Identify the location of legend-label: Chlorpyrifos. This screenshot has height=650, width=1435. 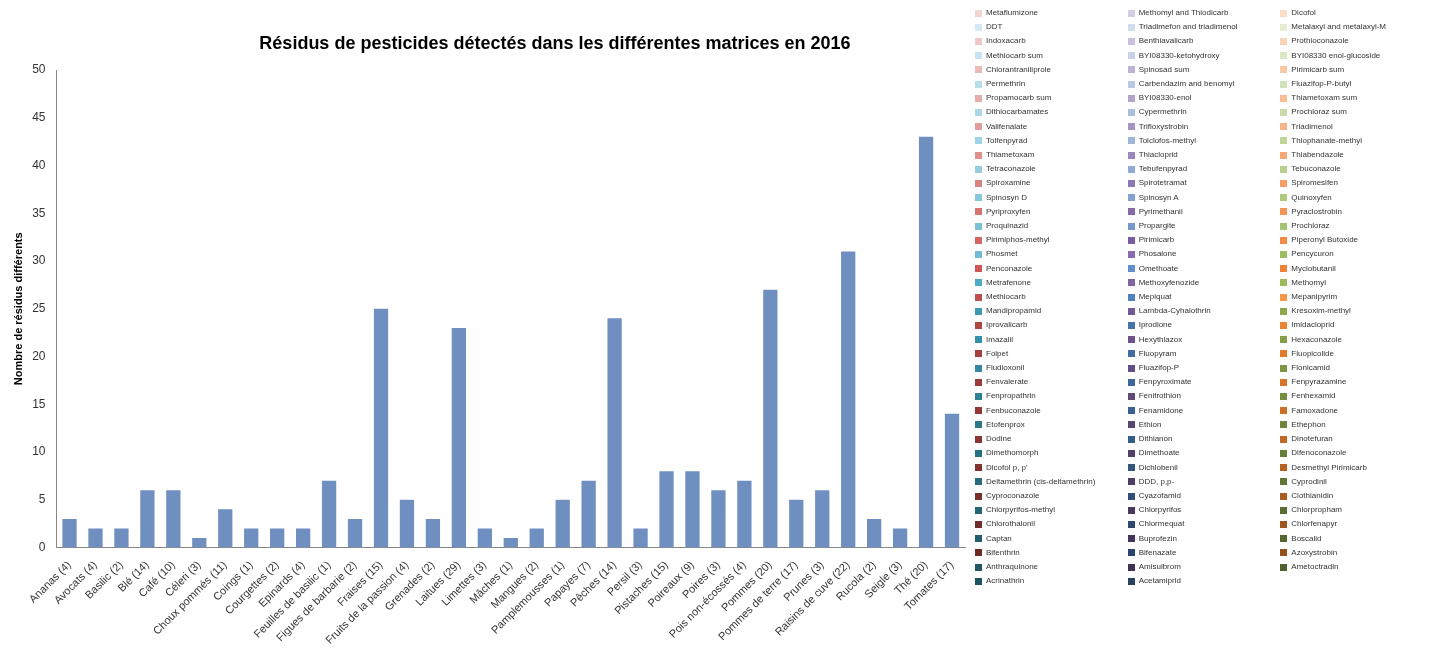
(1160, 510).